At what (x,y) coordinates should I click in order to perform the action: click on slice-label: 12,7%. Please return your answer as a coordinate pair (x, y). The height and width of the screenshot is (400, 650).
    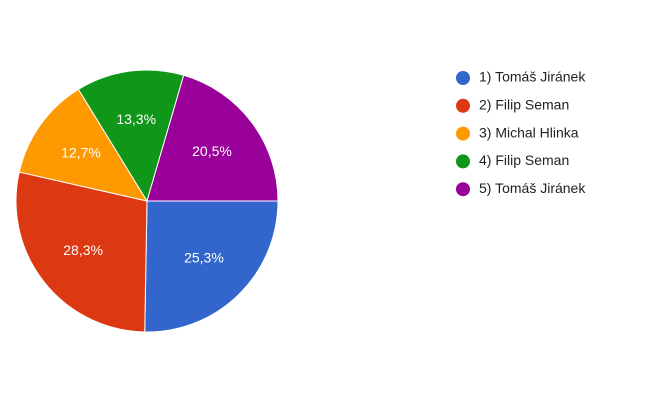
    Looking at the image, I should click on (81, 152).